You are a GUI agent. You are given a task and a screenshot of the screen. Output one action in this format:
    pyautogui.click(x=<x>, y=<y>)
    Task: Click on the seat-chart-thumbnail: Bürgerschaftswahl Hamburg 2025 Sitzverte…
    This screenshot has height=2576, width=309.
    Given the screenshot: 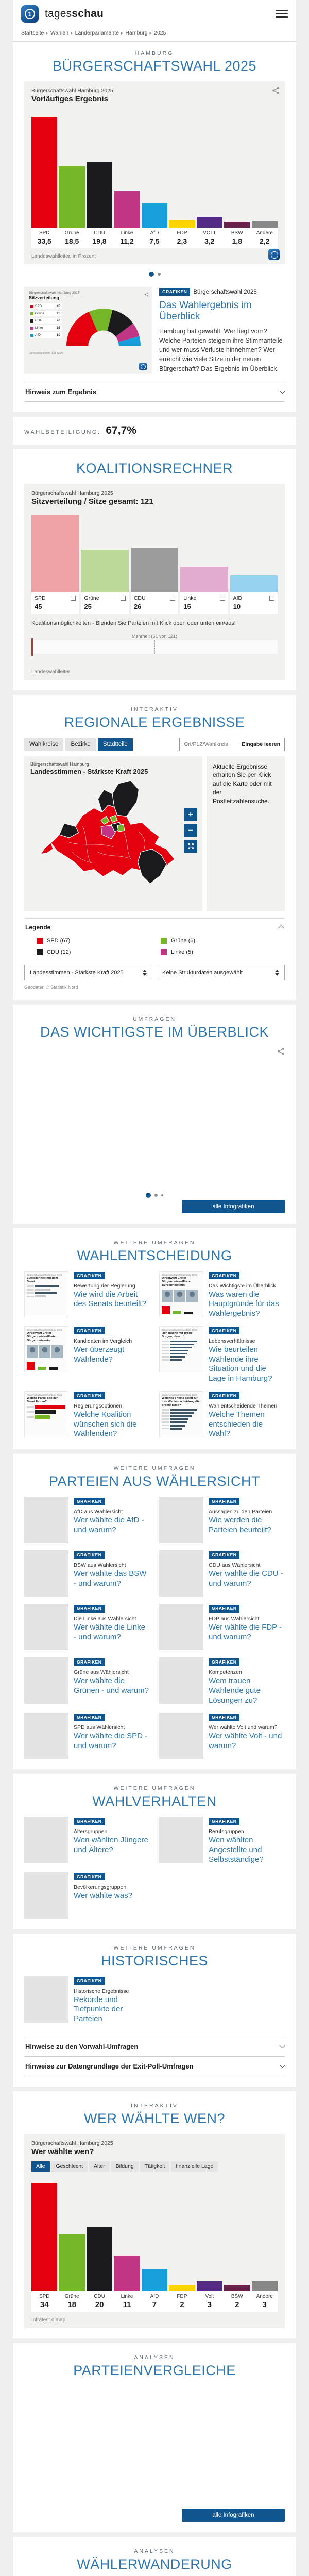 What is the action you would take?
    pyautogui.click(x=88, y=331)
    